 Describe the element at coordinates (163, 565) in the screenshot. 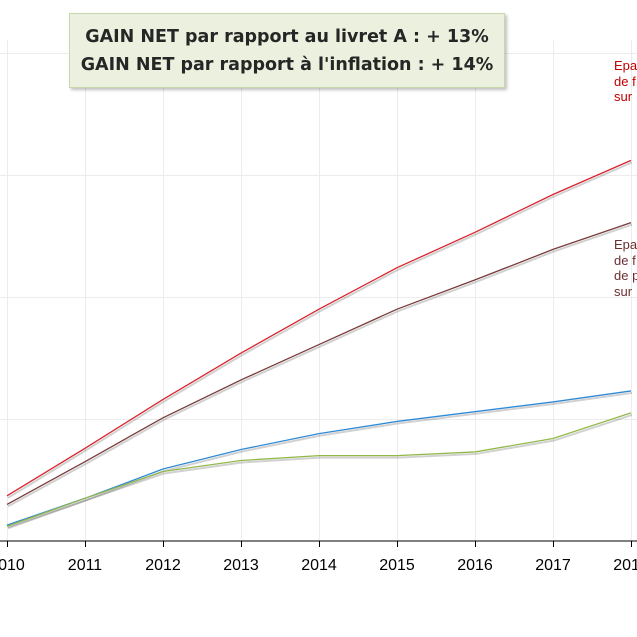

I see `x-tick-label: 2012` at that location.